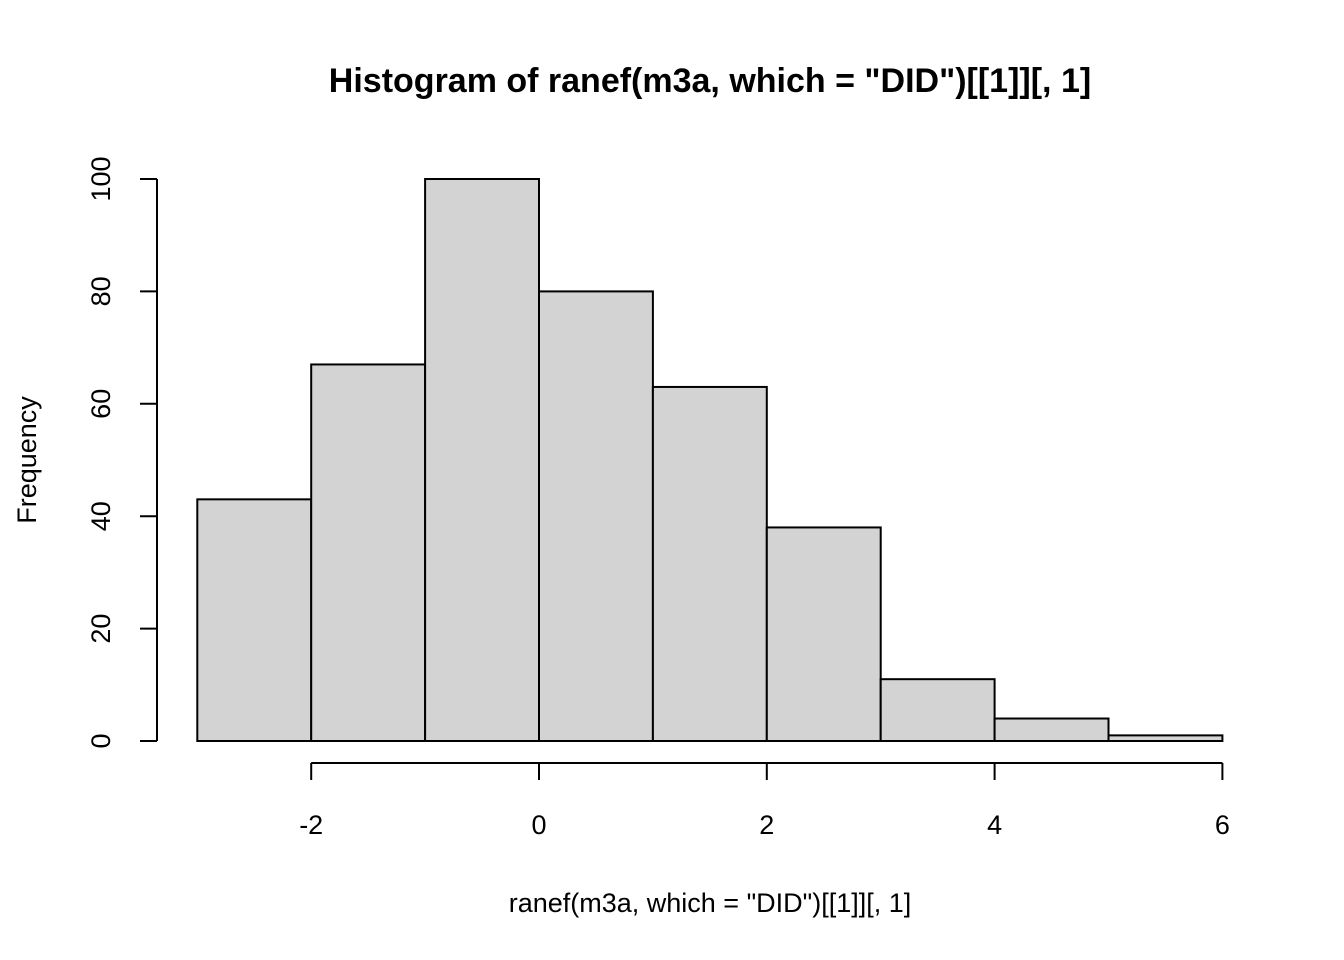  What do you see at coordinates (27, 460) in the screenshot?
I see `y-axis-label: Frequency` at bounding box center [27, 460].